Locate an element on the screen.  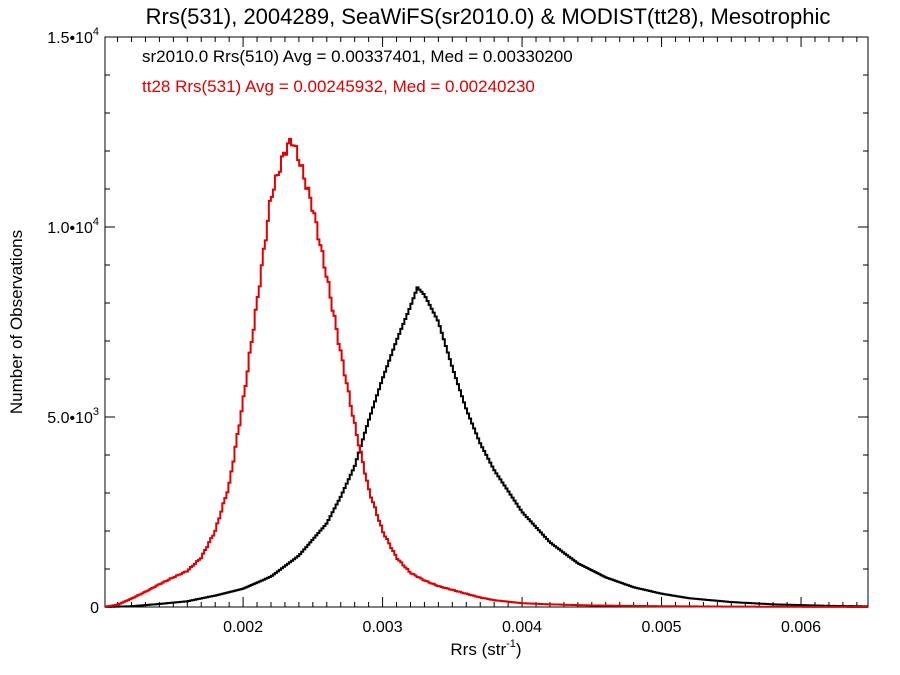
x-tick-label: 0.006 is located at coordinates (801, 627).